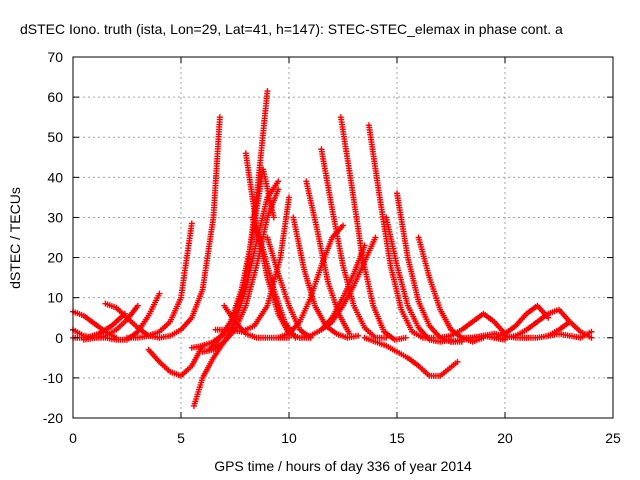 The image size is (640, 480). I want to click on y-tick-label: 10, so click(55, 298).